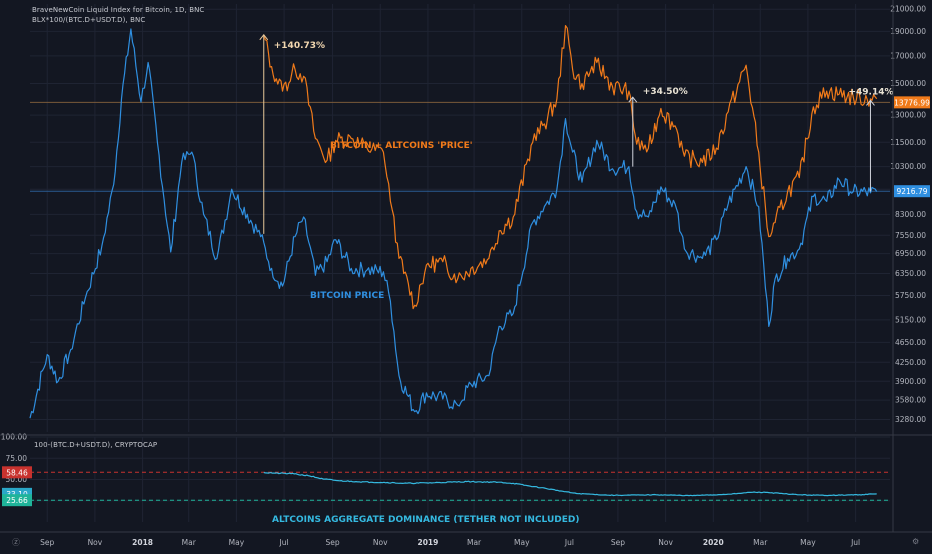  What do you see at coordinates (910, 362) in the screenshot?
I see `y-tick-label: 4250.00` at bounding box center [910, 362].